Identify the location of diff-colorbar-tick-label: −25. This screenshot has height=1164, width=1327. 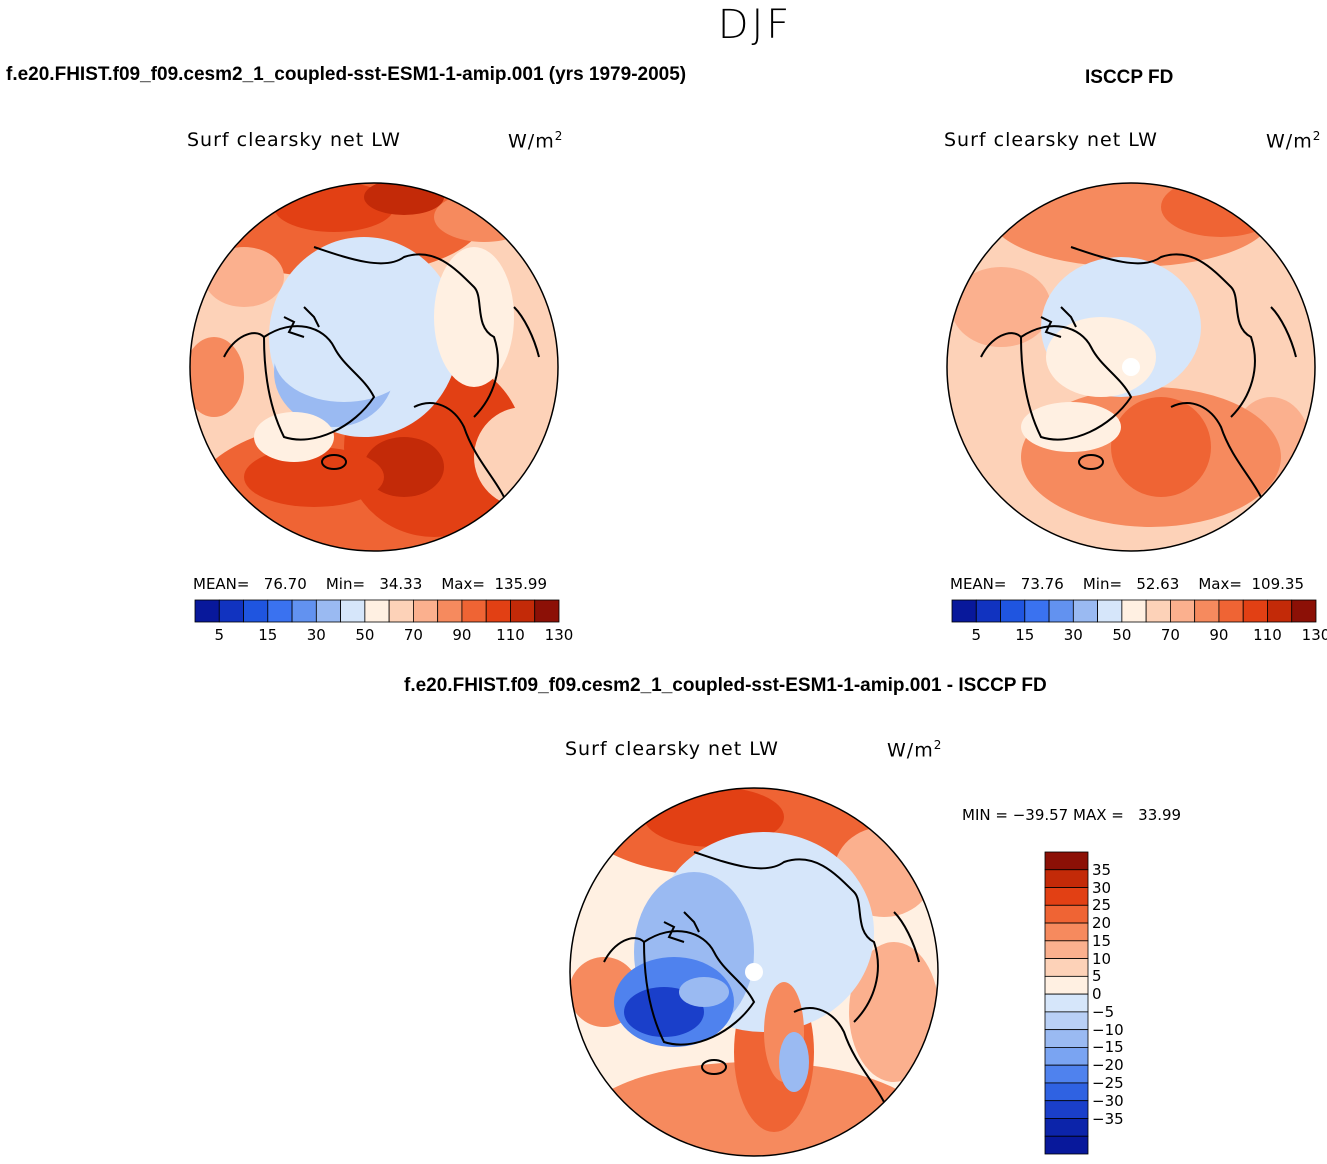
(1108, 1082).